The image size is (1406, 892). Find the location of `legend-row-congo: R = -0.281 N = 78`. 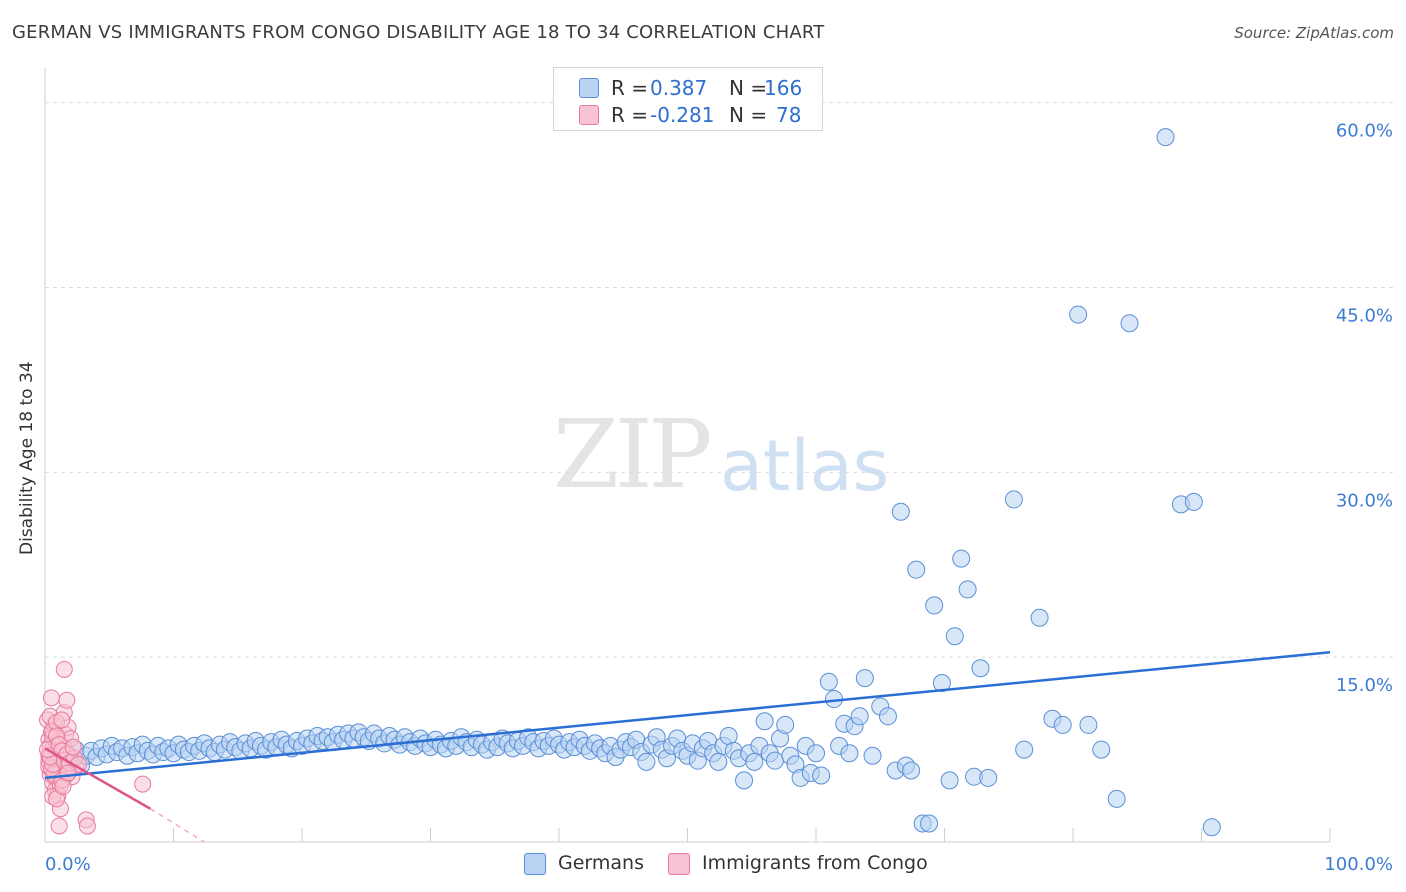

legend-row-congo: R = -0.281 N = 78 is located at coordinates (688, 114).